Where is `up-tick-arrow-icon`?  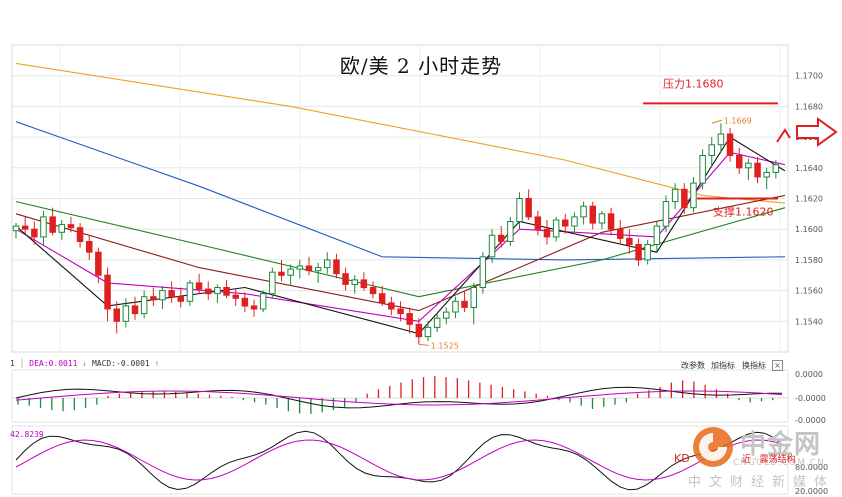
up-tick-arrow-icon is located at coordinates (783, 135).